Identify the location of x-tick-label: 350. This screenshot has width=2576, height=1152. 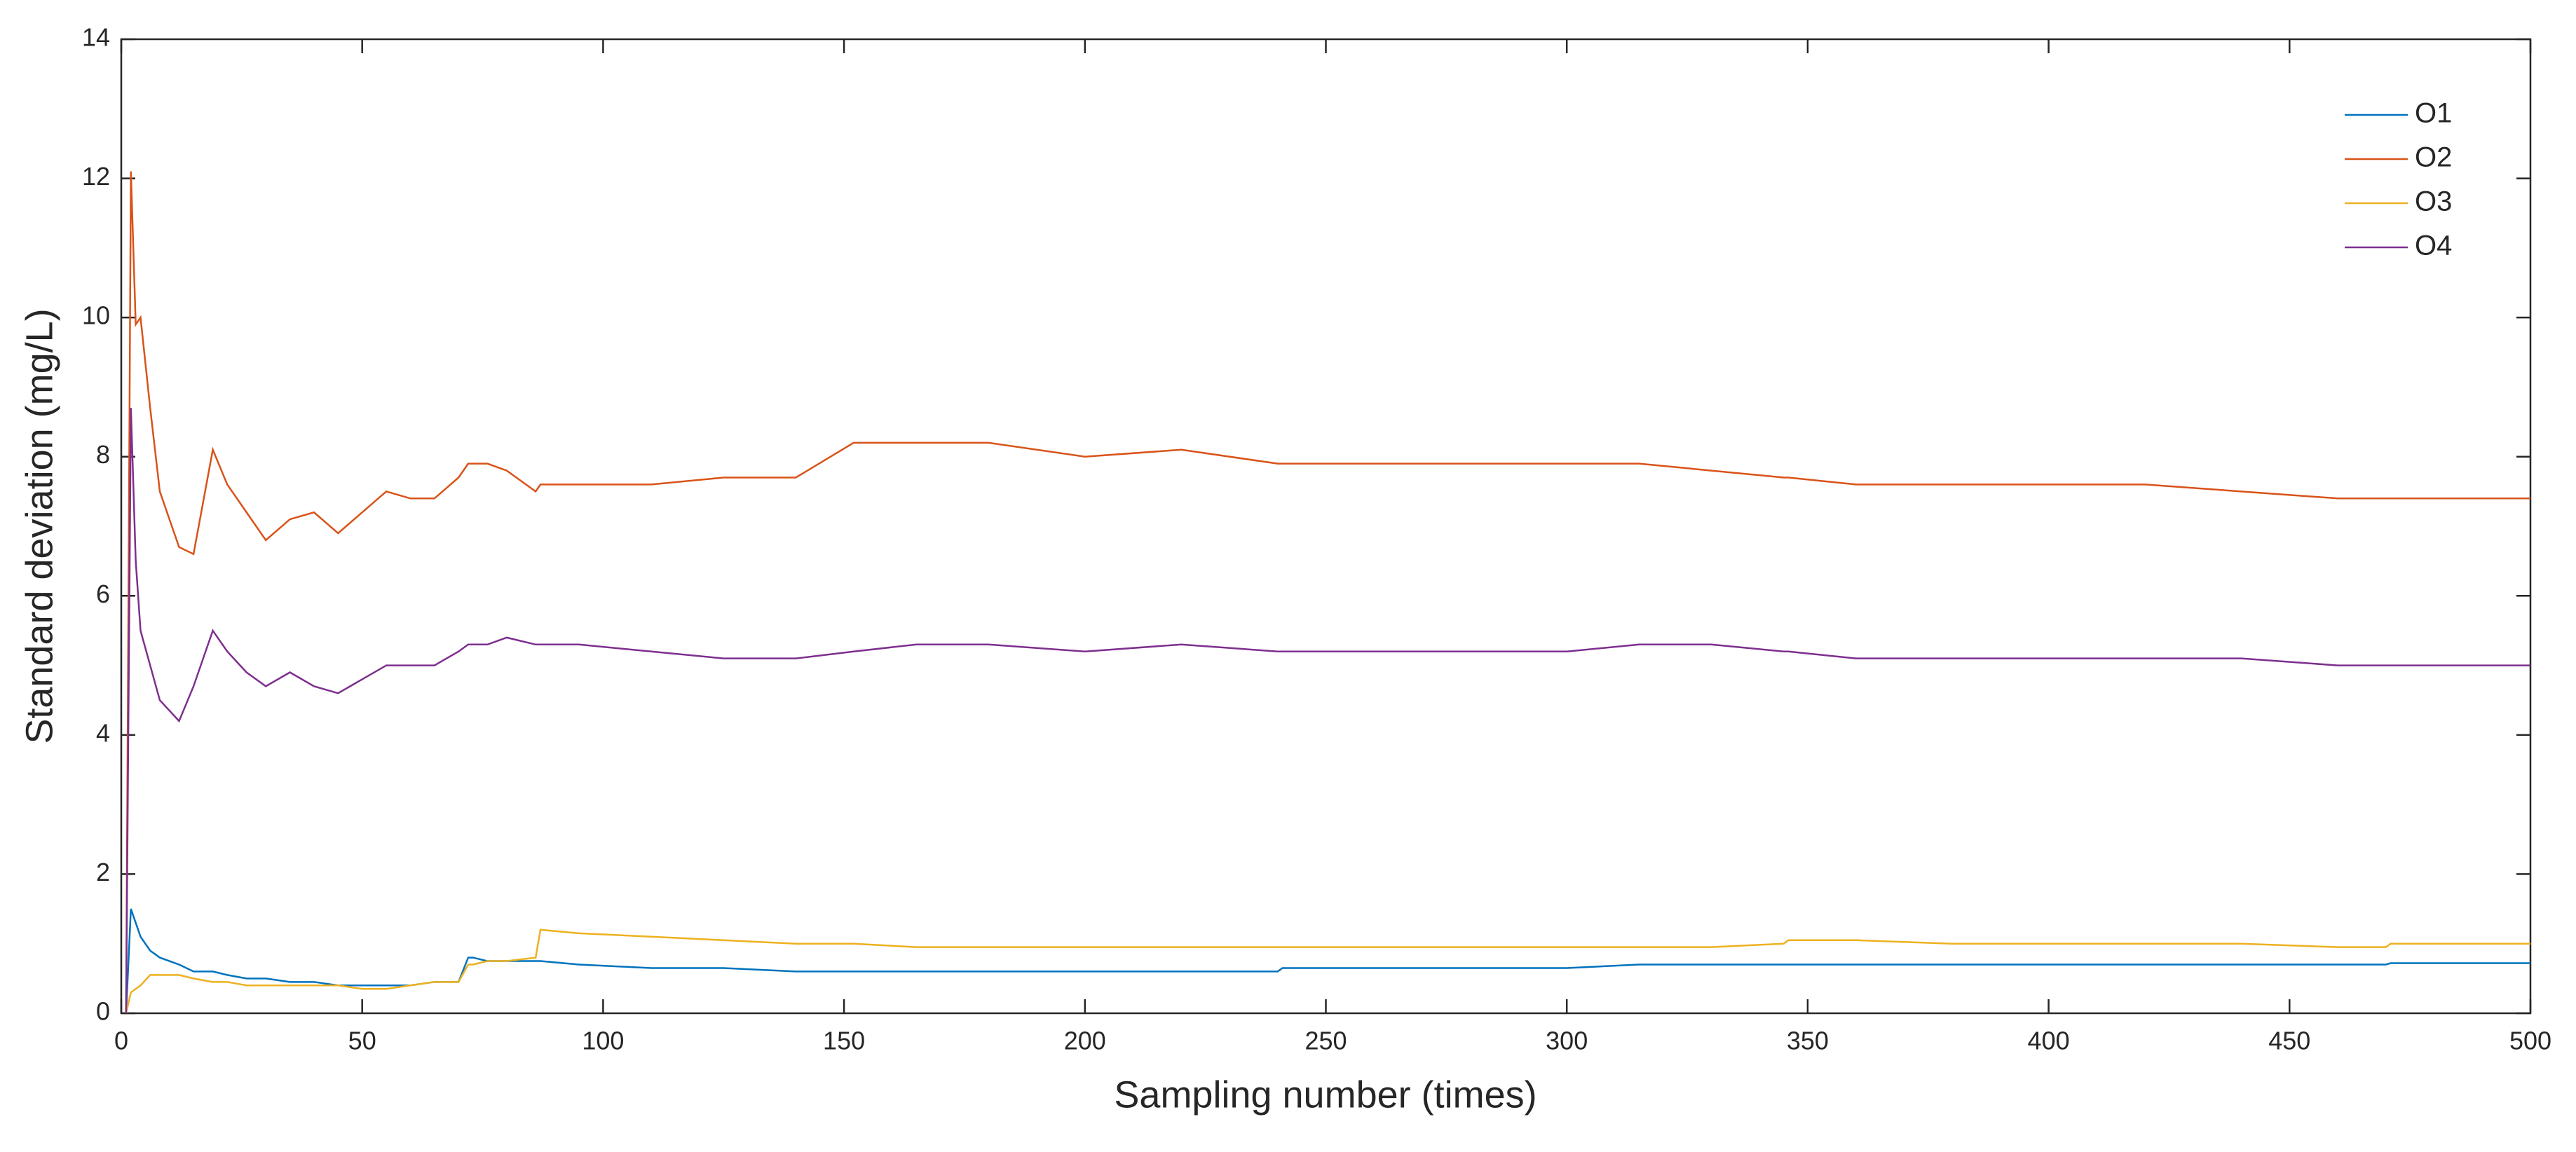
(1808, 1041).